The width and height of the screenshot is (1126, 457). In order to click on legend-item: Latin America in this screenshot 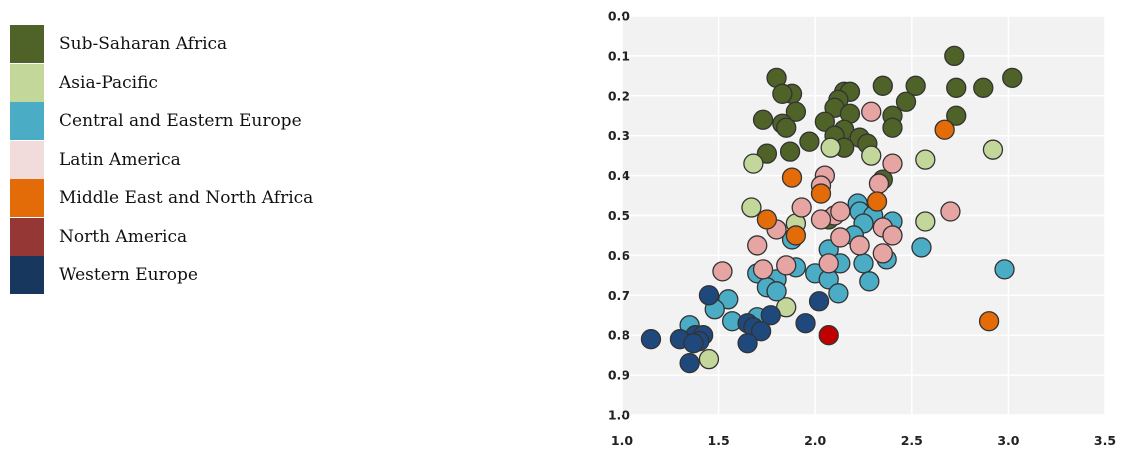, I will do `click(161, 160)`.